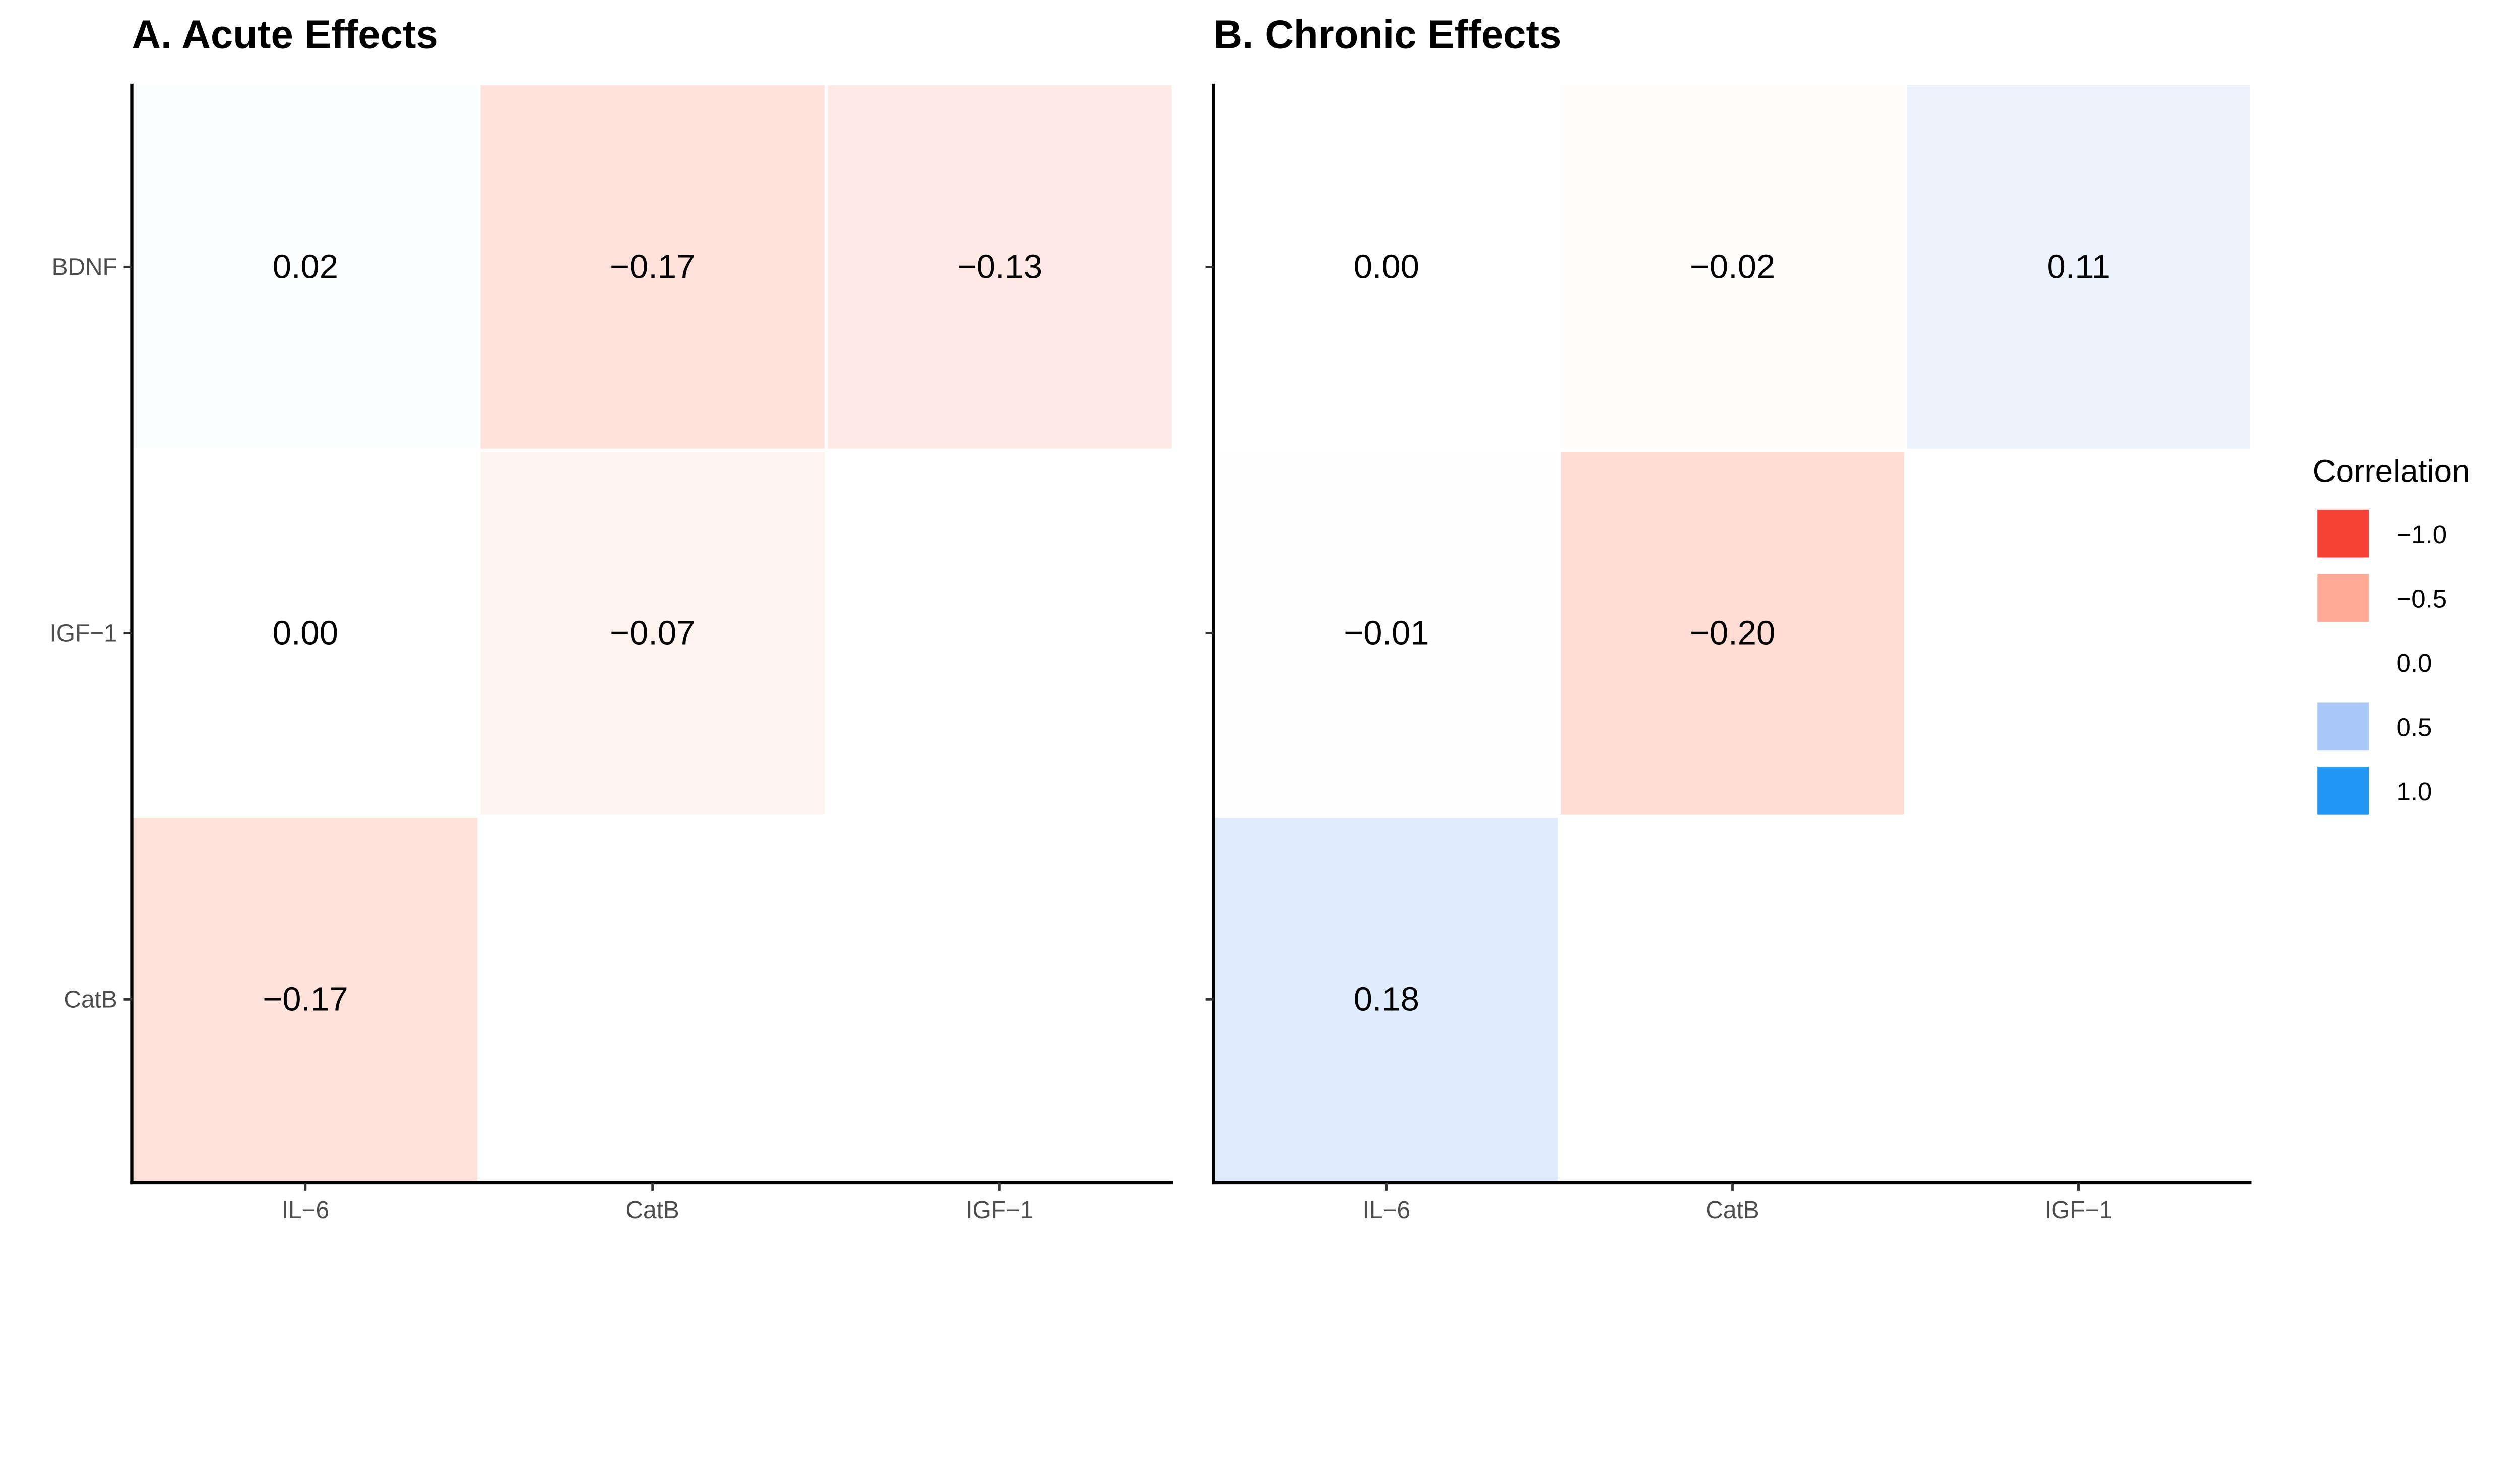  I want to click on cell-value-label: 0.18, so click(1386, 1000).